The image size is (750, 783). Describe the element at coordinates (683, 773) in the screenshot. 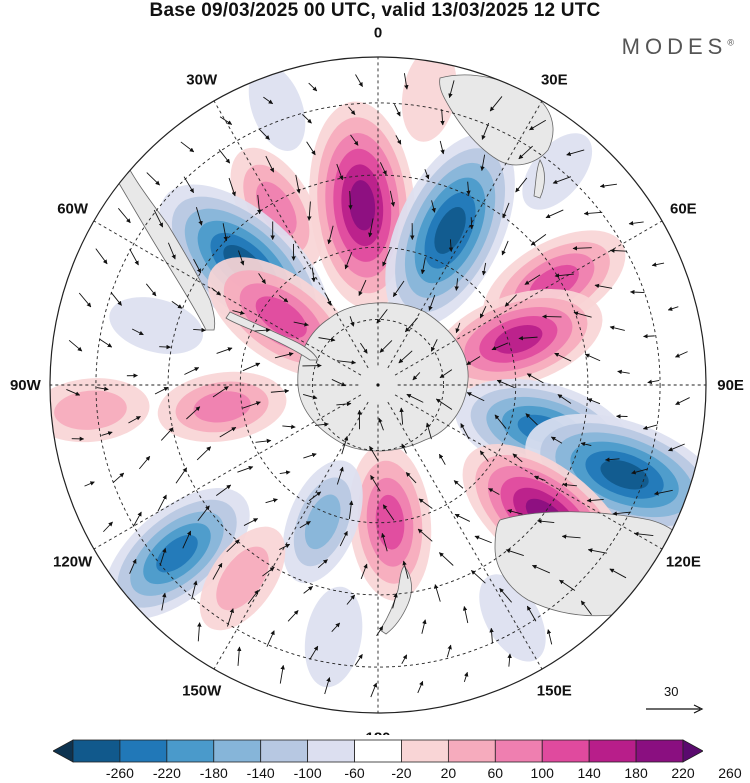

I see `colorbar-tick-label: 220` at that location.